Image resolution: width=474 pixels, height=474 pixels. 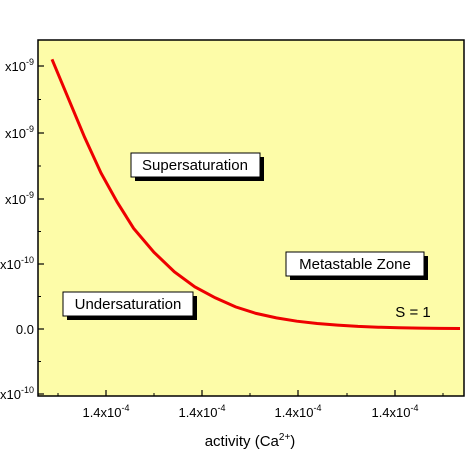 I want to click on x-axis-title: activity (Ca2+), so click(x=250, y=441).